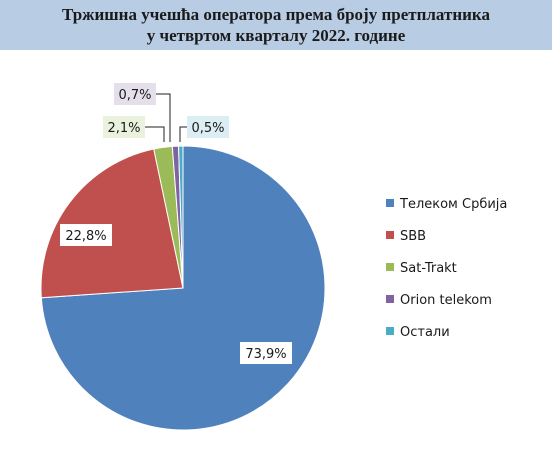  Describe the element at coordinates (428, 268) in the screenshot. I see `legend-label-3: Sat-Trakt` at that location.